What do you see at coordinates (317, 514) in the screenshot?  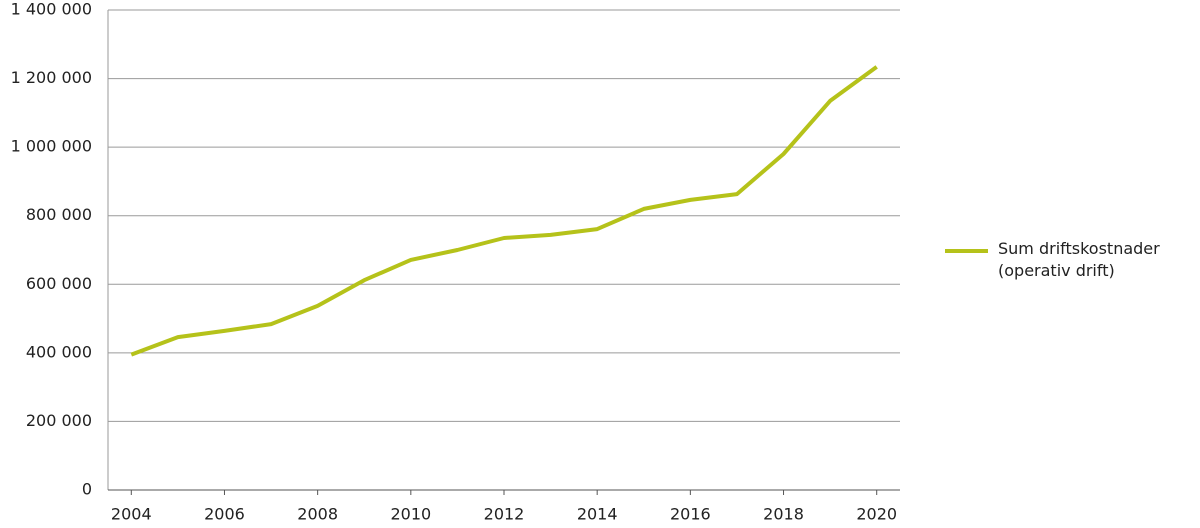 I see `x-tick-label: 2008` at bounding box center [317, 514].